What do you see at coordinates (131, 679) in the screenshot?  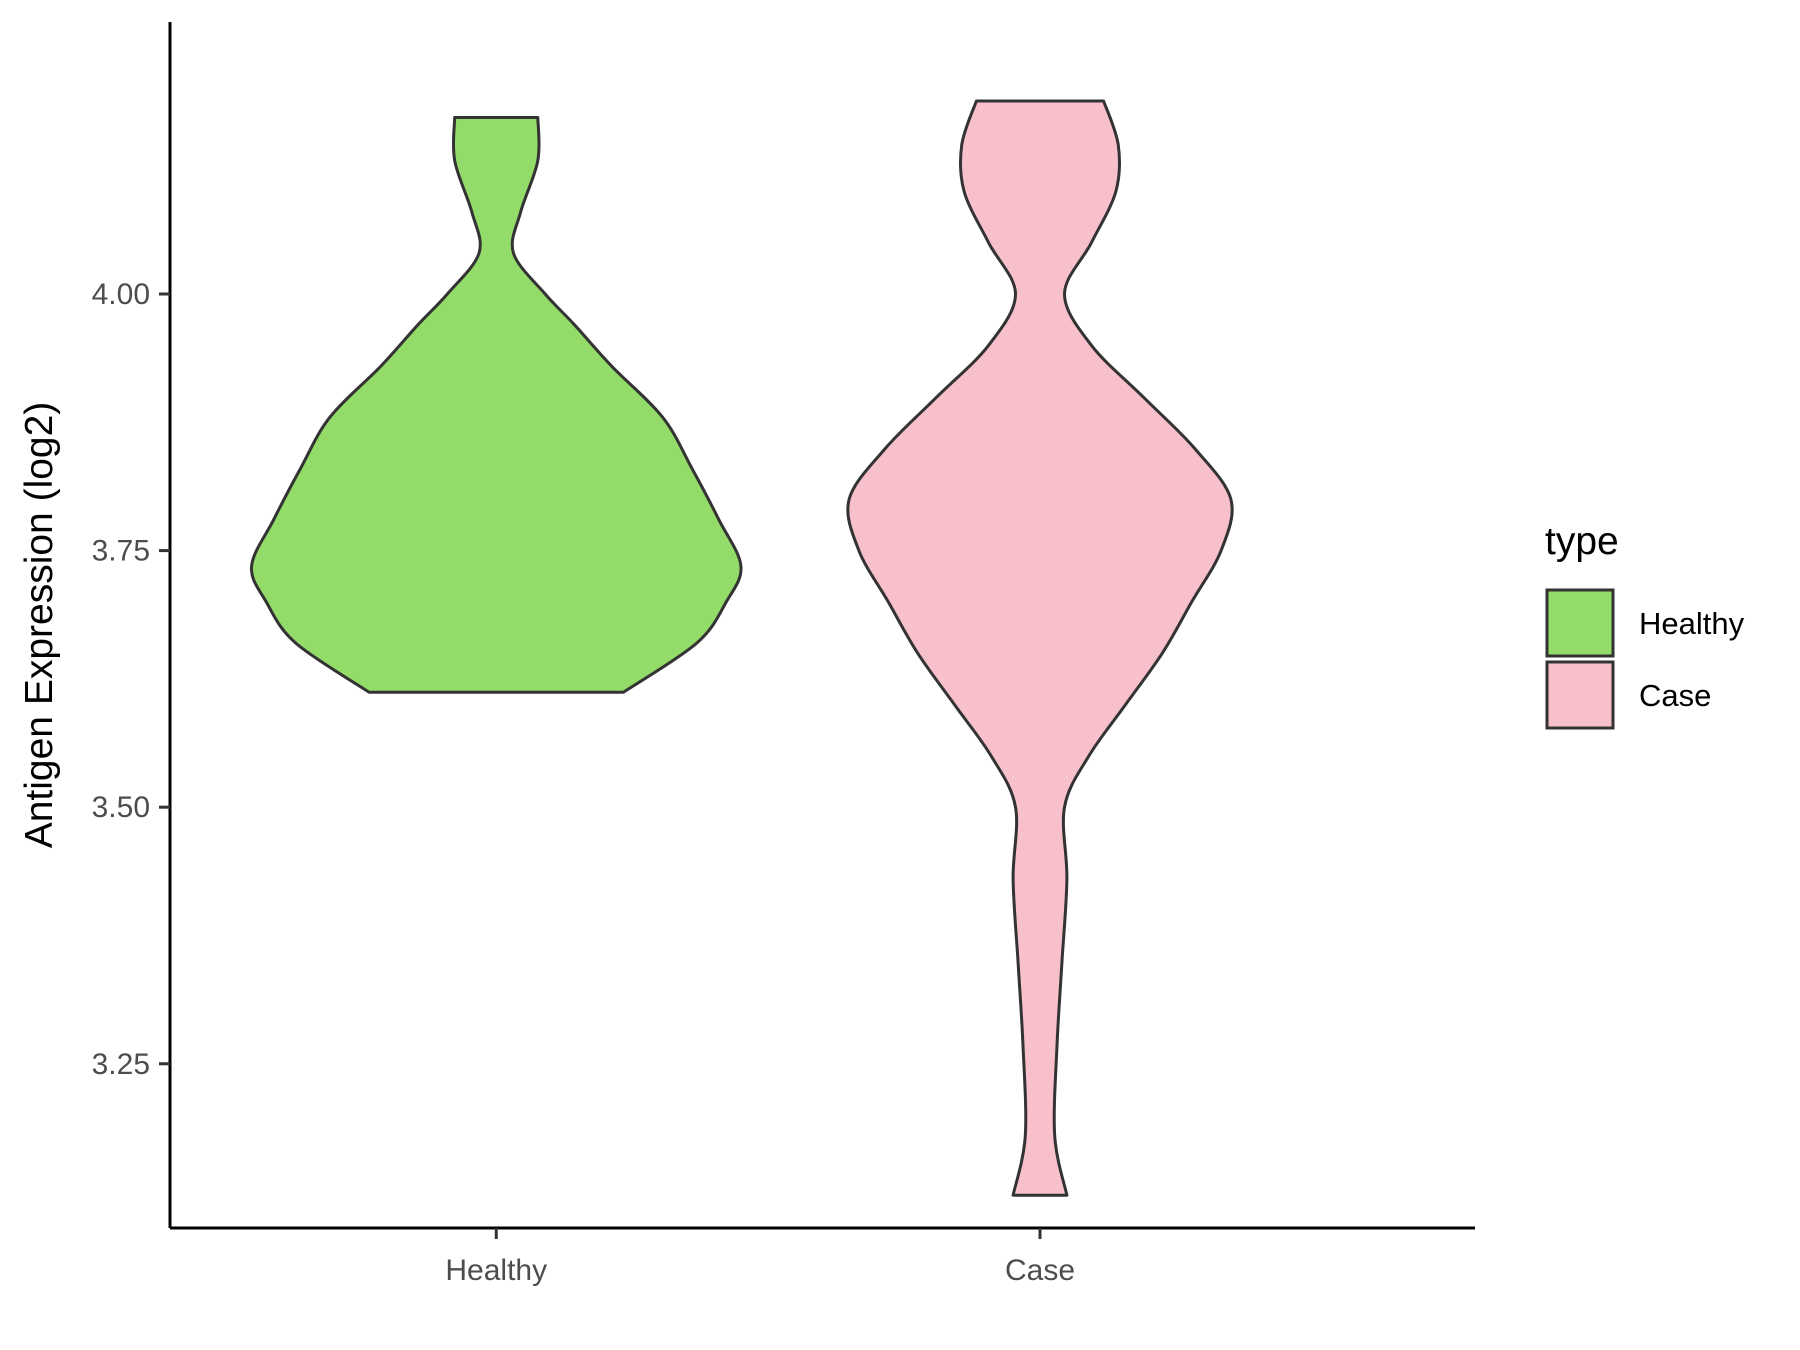 I see `y-axis-ticks: 3.25 3.50 3.75 4.00` at bounding box center [131, 679].